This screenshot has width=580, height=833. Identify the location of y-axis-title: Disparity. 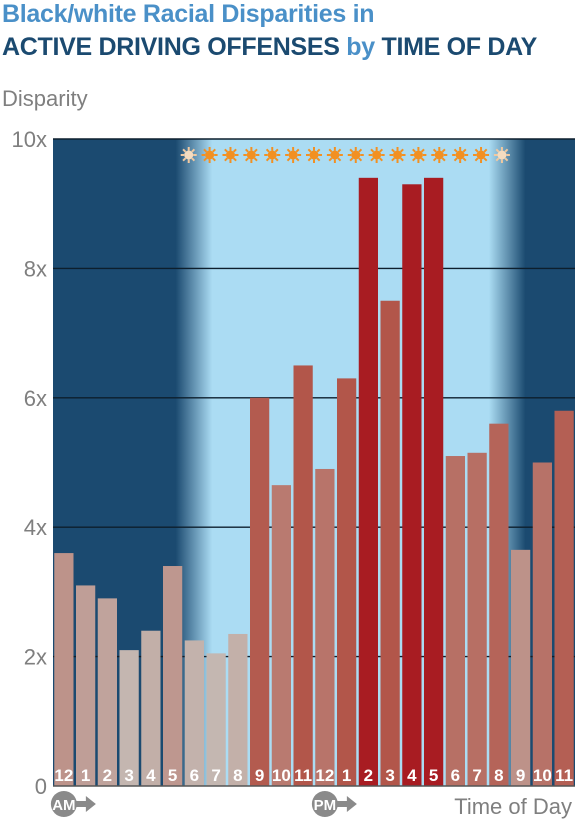
(45, 98).